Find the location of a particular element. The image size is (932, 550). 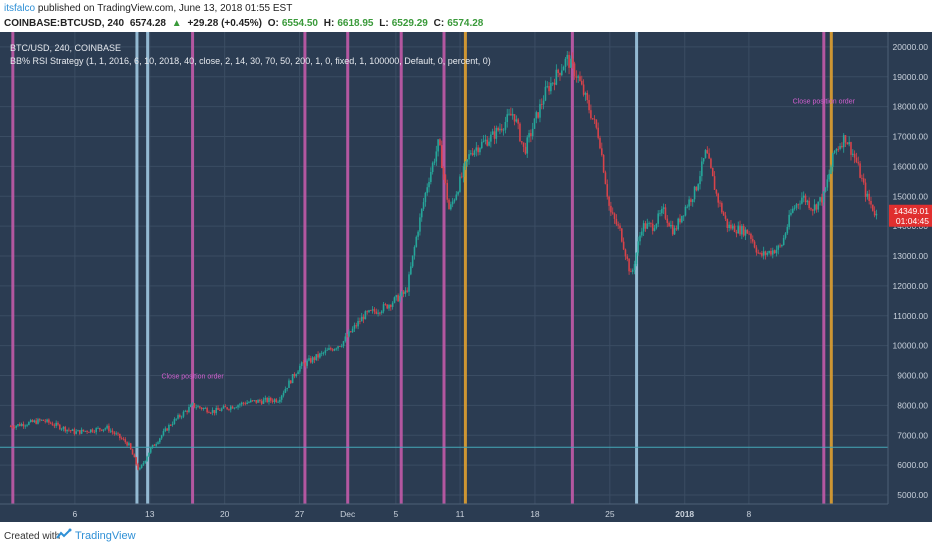

y-tick-label: 18000.00 is located at coordinates (911, 107).